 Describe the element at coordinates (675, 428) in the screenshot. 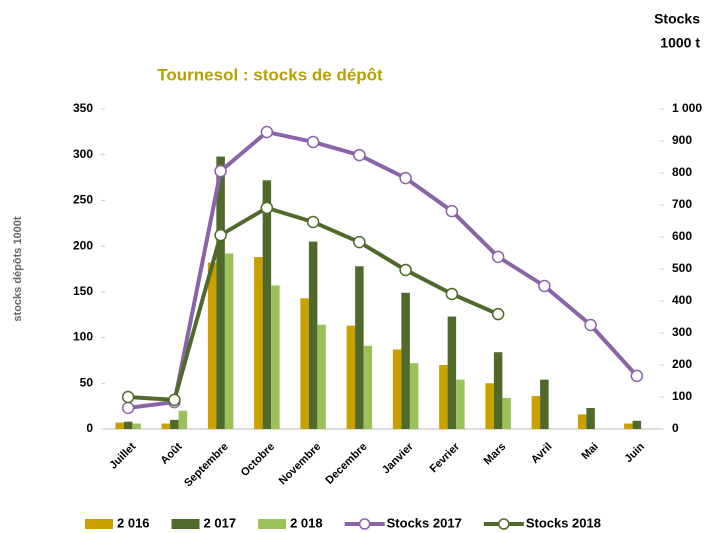

I see `y2-tick-label: 0` at that location.